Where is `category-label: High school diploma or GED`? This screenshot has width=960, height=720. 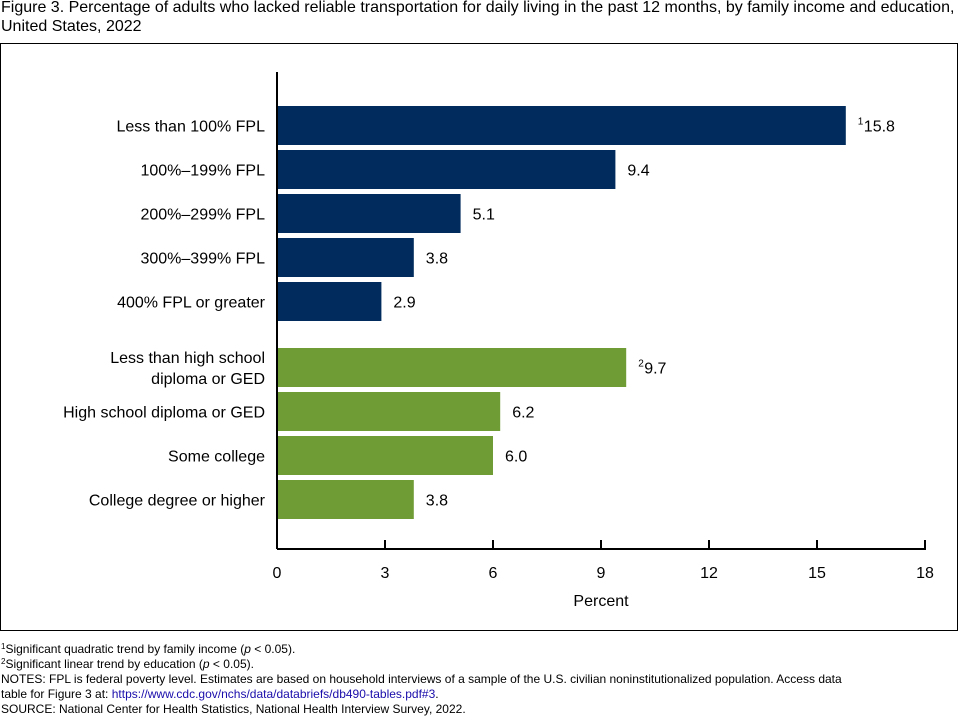 category-label: High school diploma or GED is located at coordinates (164, 413).